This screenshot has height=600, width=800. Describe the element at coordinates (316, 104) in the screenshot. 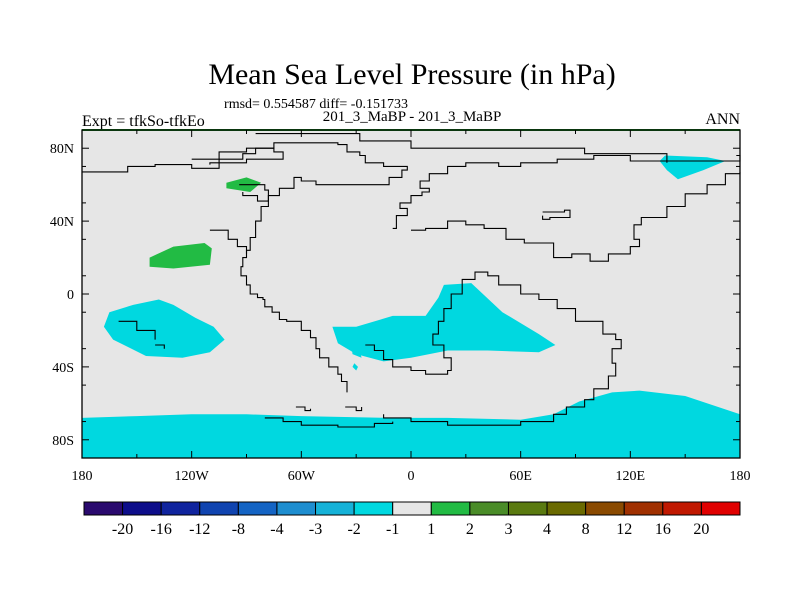

I see `stats-line: rmsd= 0.554587 diff= -0.151733` at that location.